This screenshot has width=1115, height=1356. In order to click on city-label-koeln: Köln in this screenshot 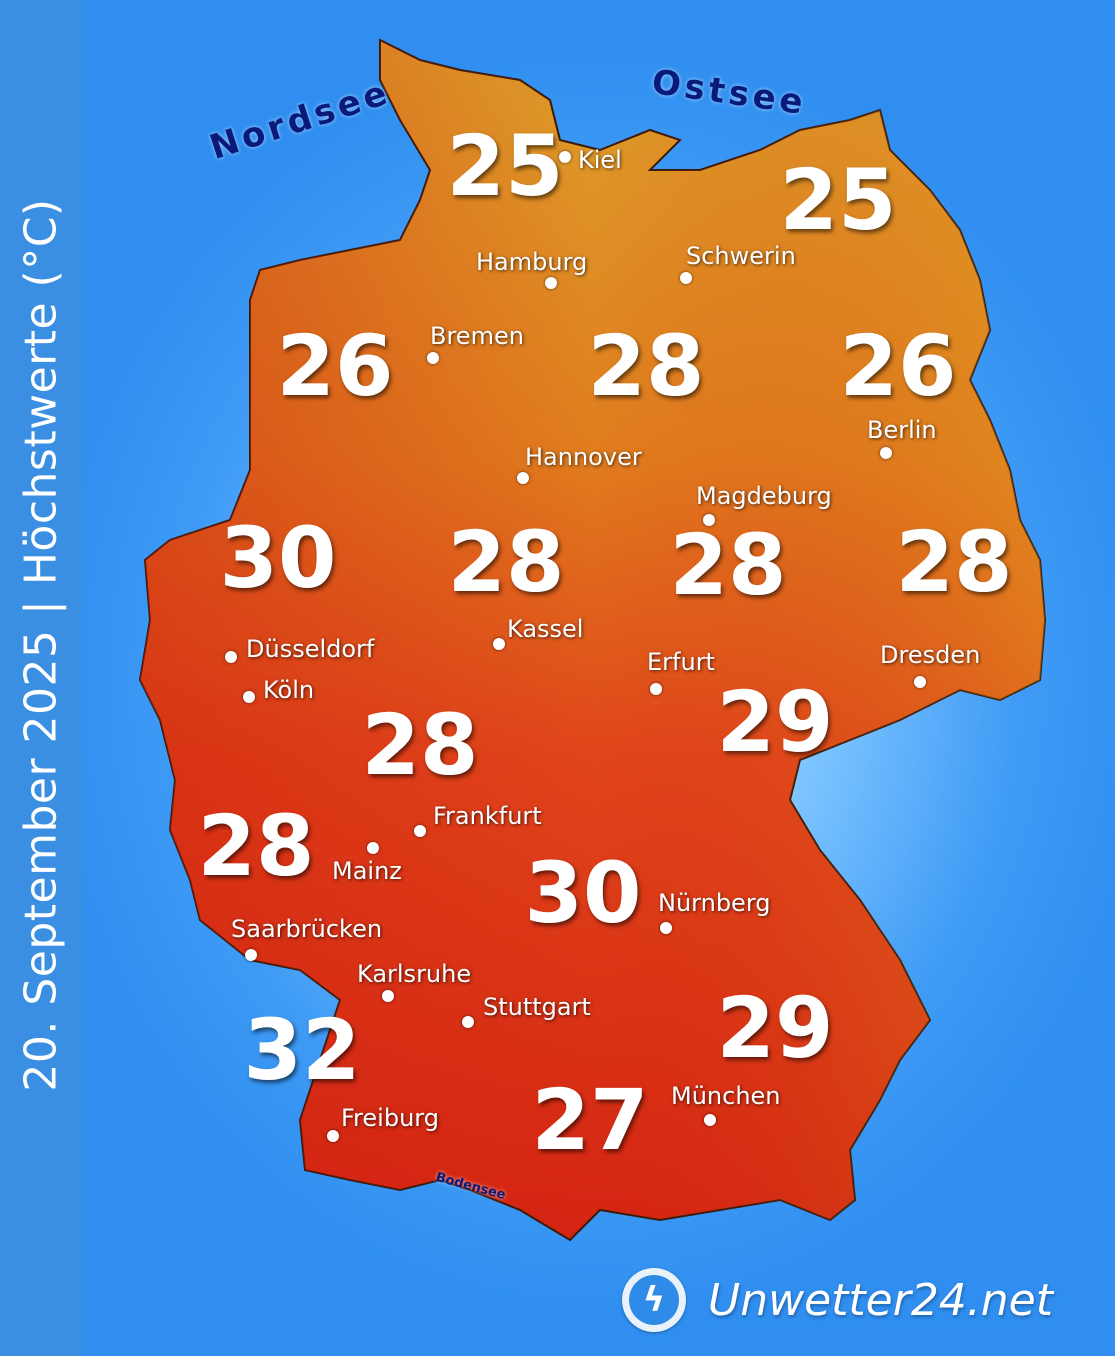, I will do `click(289, 690)`.